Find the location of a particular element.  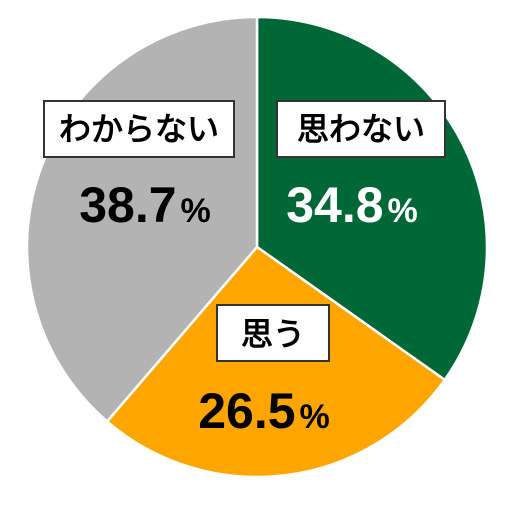

slice-label-0: 思わない is located at coordinates (361, 129).